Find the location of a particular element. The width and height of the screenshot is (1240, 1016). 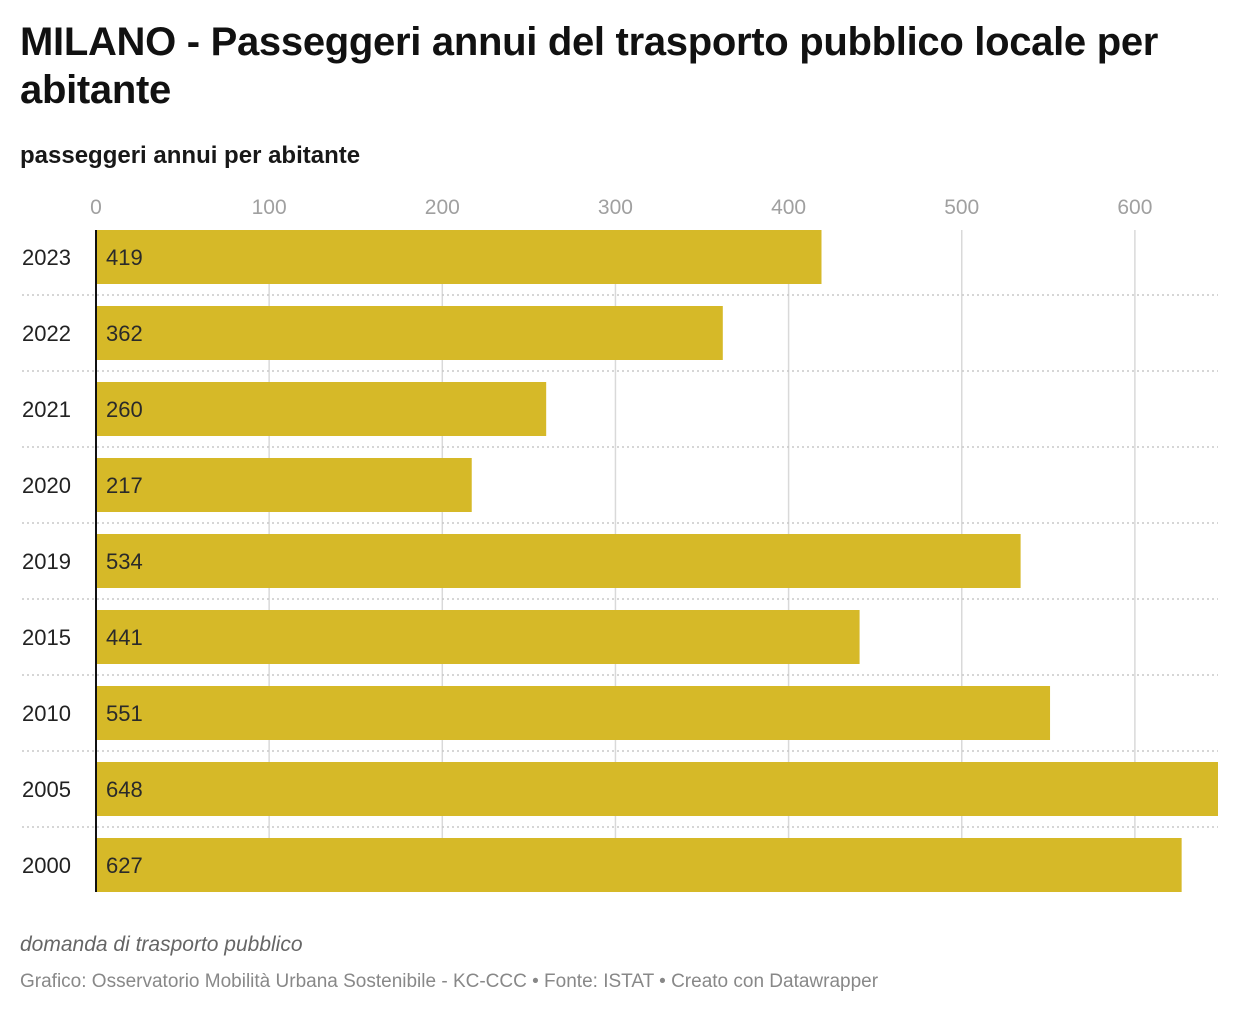

bar-2021 is located at coordinates (321, 409).